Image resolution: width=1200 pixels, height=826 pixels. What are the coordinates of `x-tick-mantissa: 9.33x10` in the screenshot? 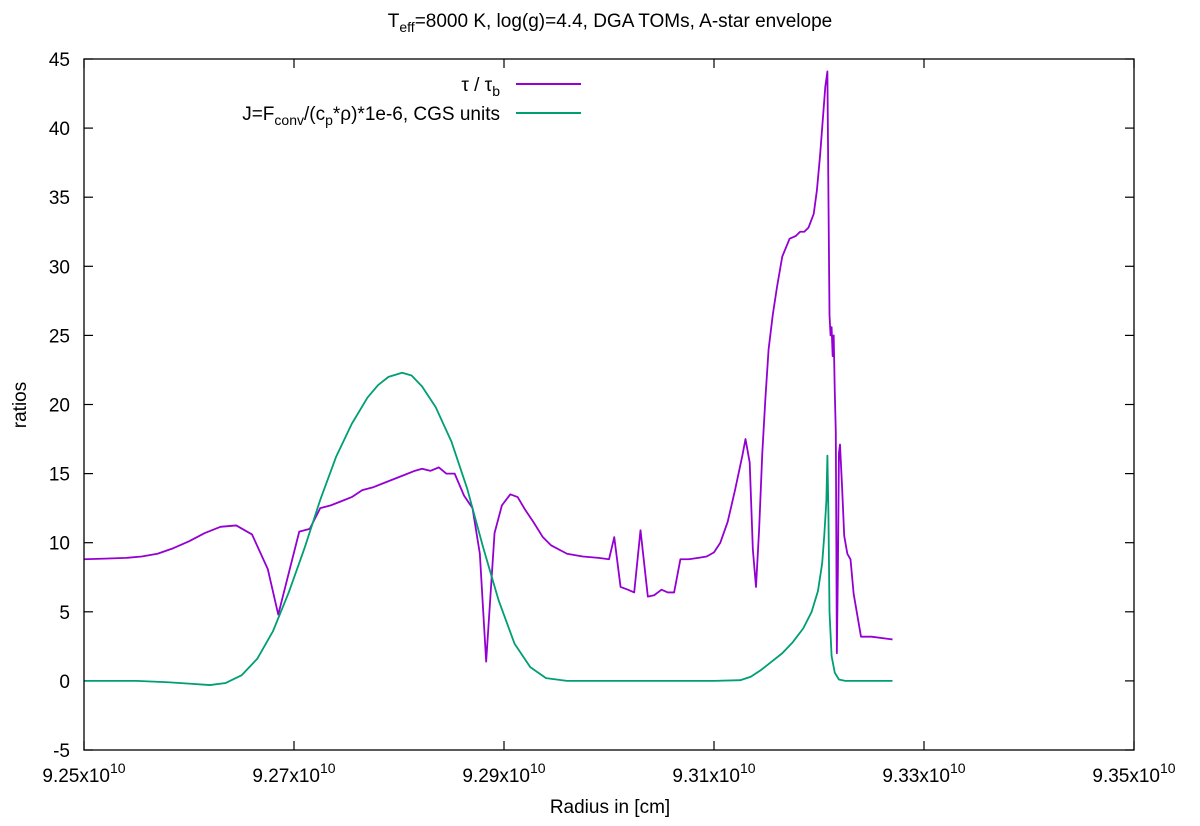 It's located at (916, 776).